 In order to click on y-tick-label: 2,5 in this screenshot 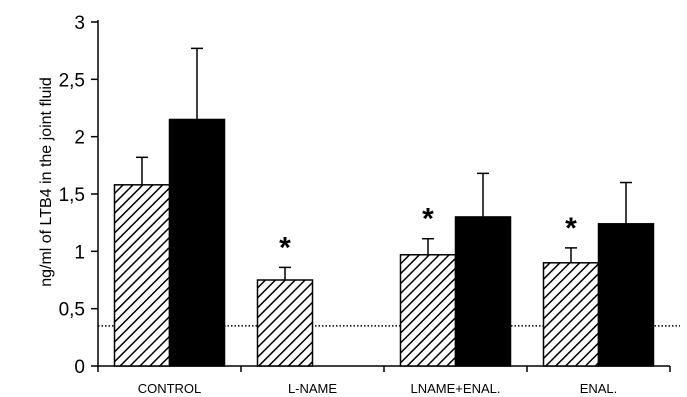, I will do `click(72, 80)`.